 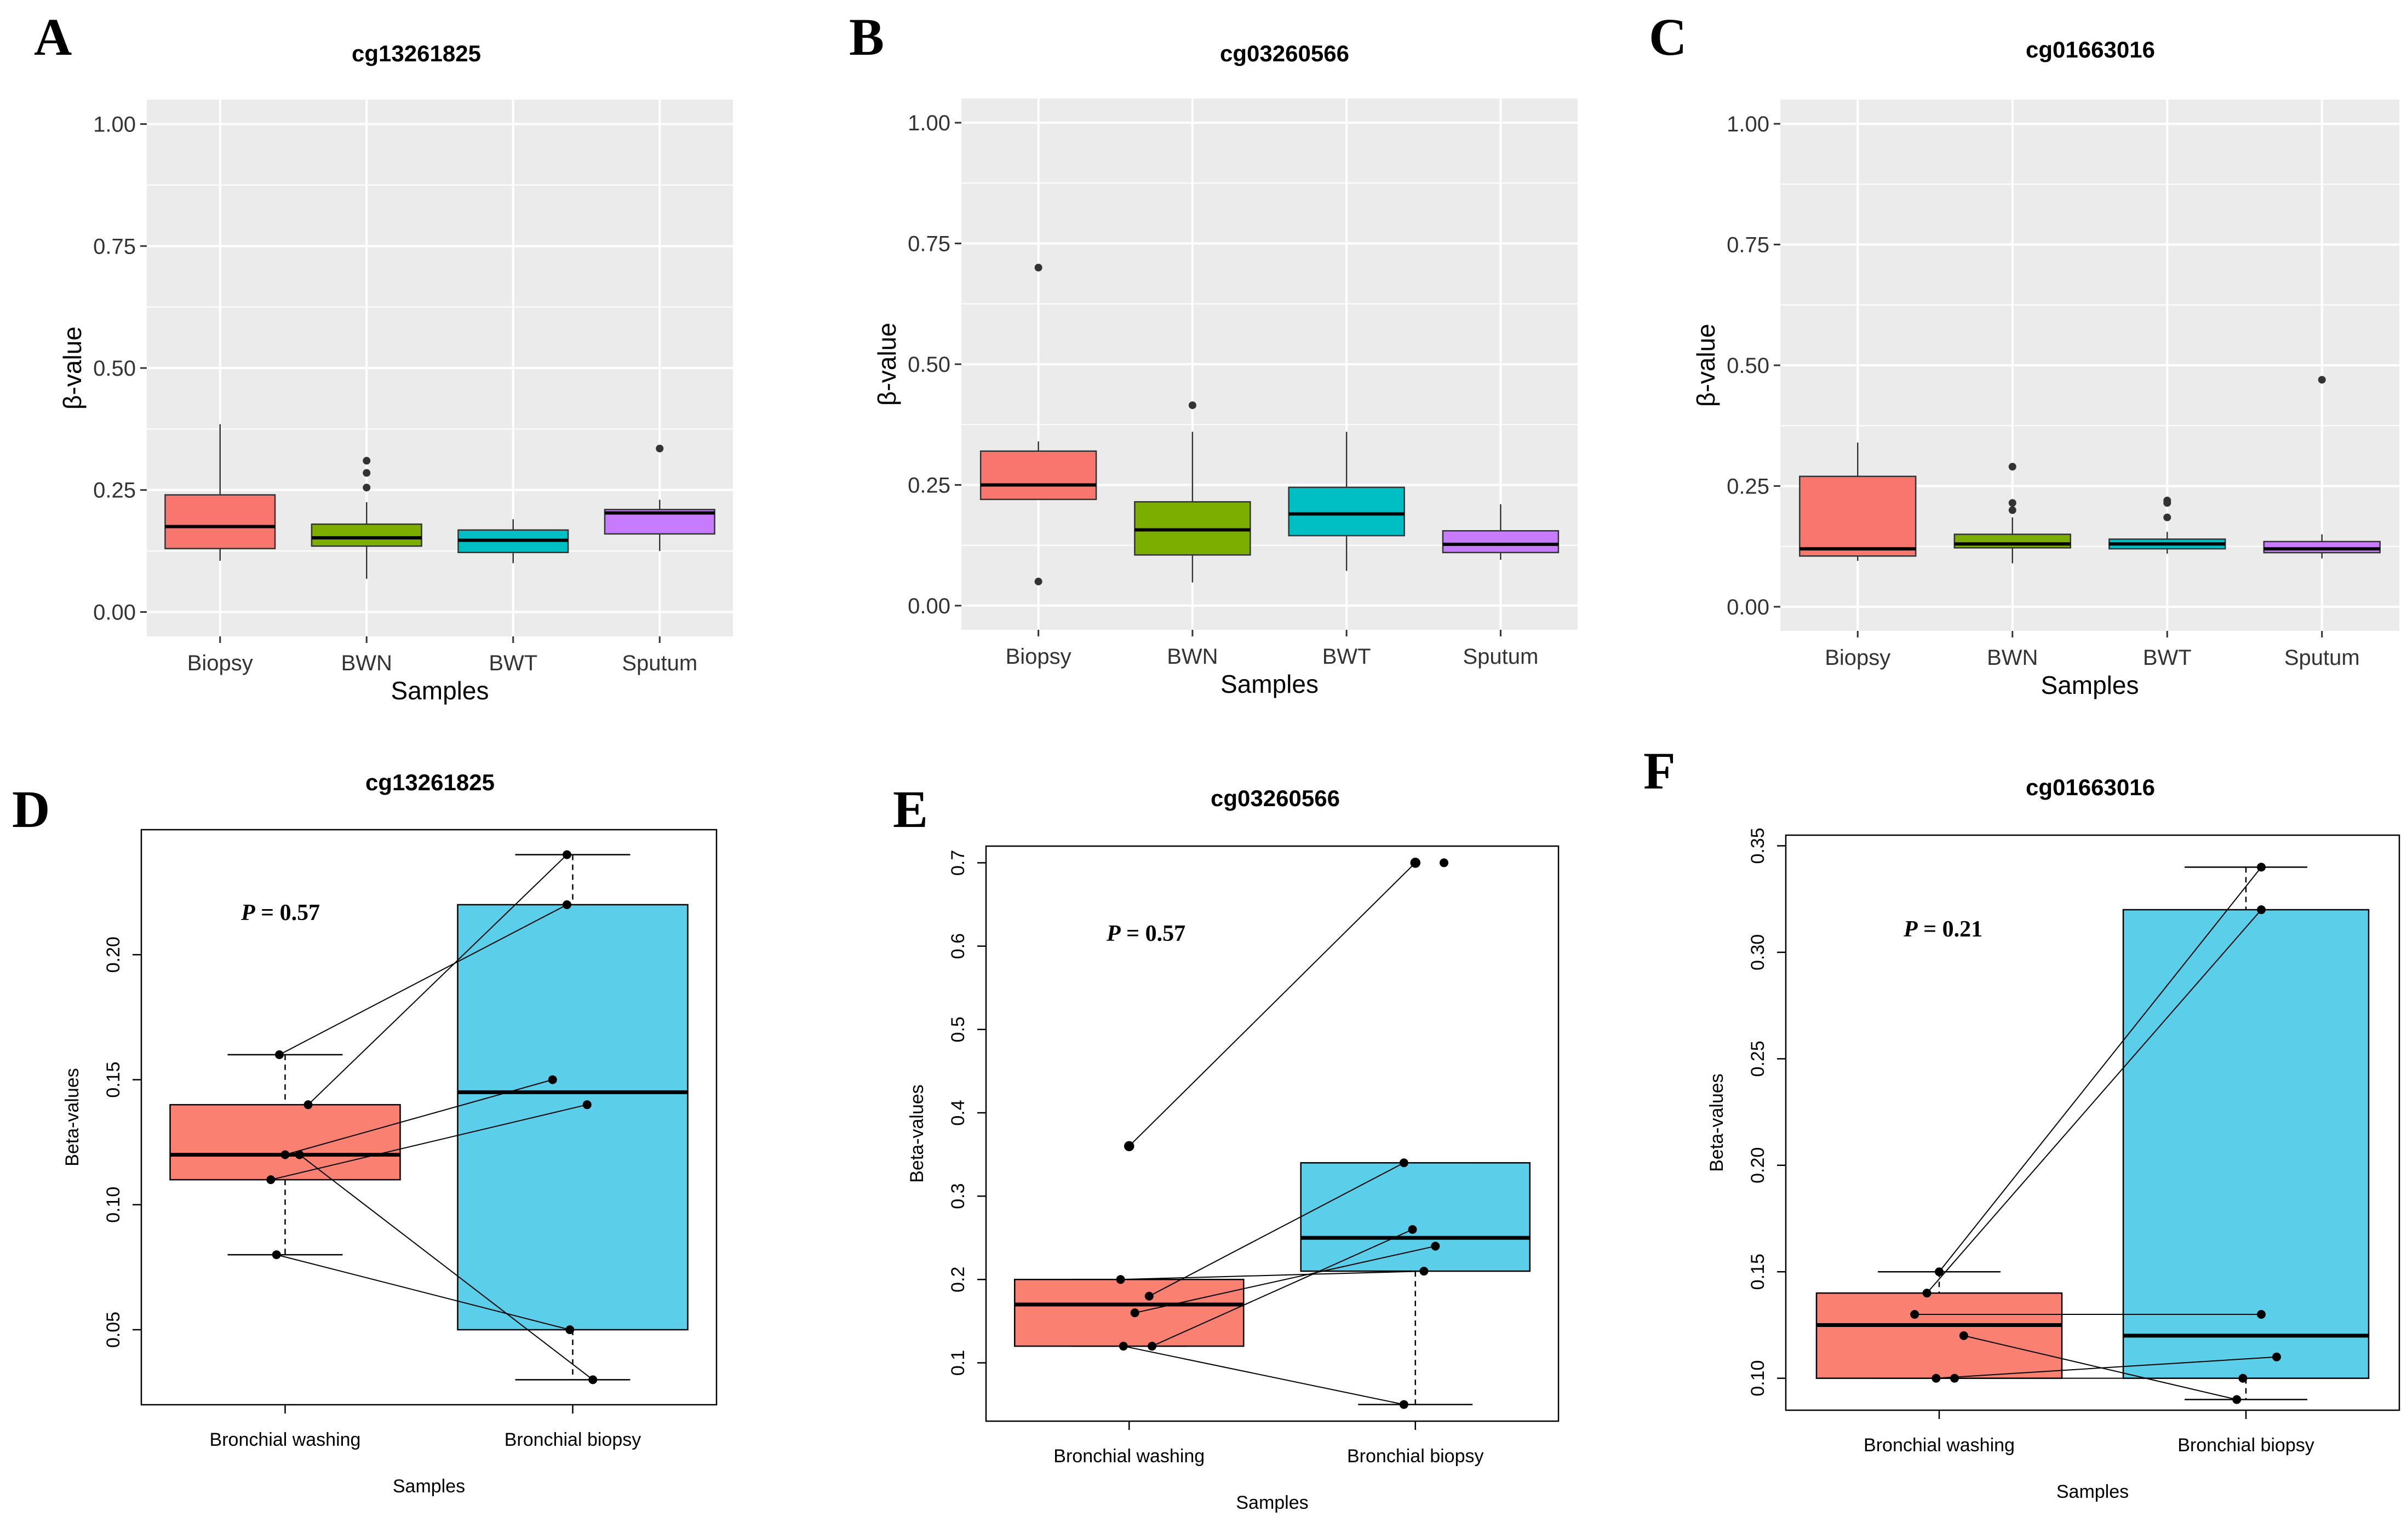 I want to click on box-biopsy, so click(x=1038, y=424).